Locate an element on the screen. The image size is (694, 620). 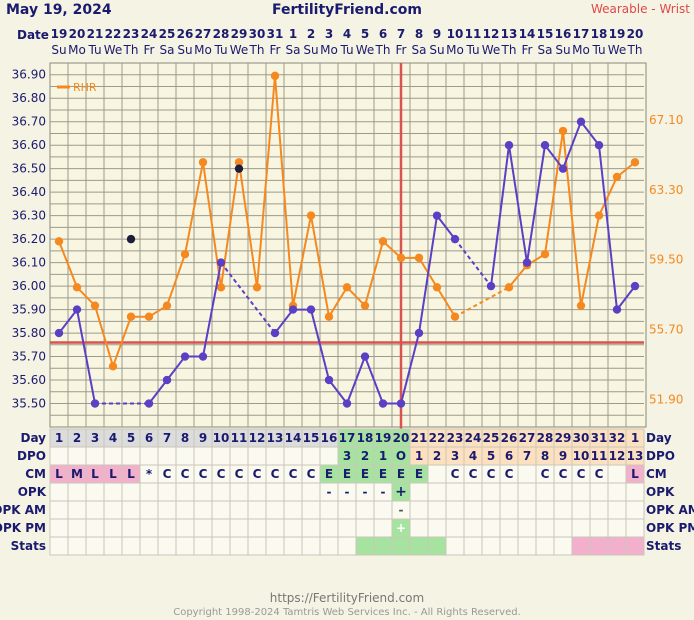
temp-tick-label: 35.80 is located at coordinates (29, 333).